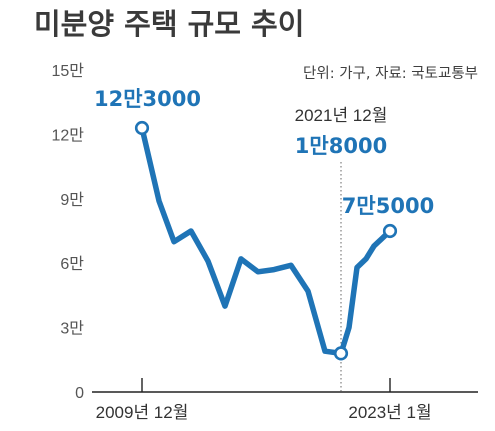  I want to click on y-tick-label: 3만, so click(72, 329).